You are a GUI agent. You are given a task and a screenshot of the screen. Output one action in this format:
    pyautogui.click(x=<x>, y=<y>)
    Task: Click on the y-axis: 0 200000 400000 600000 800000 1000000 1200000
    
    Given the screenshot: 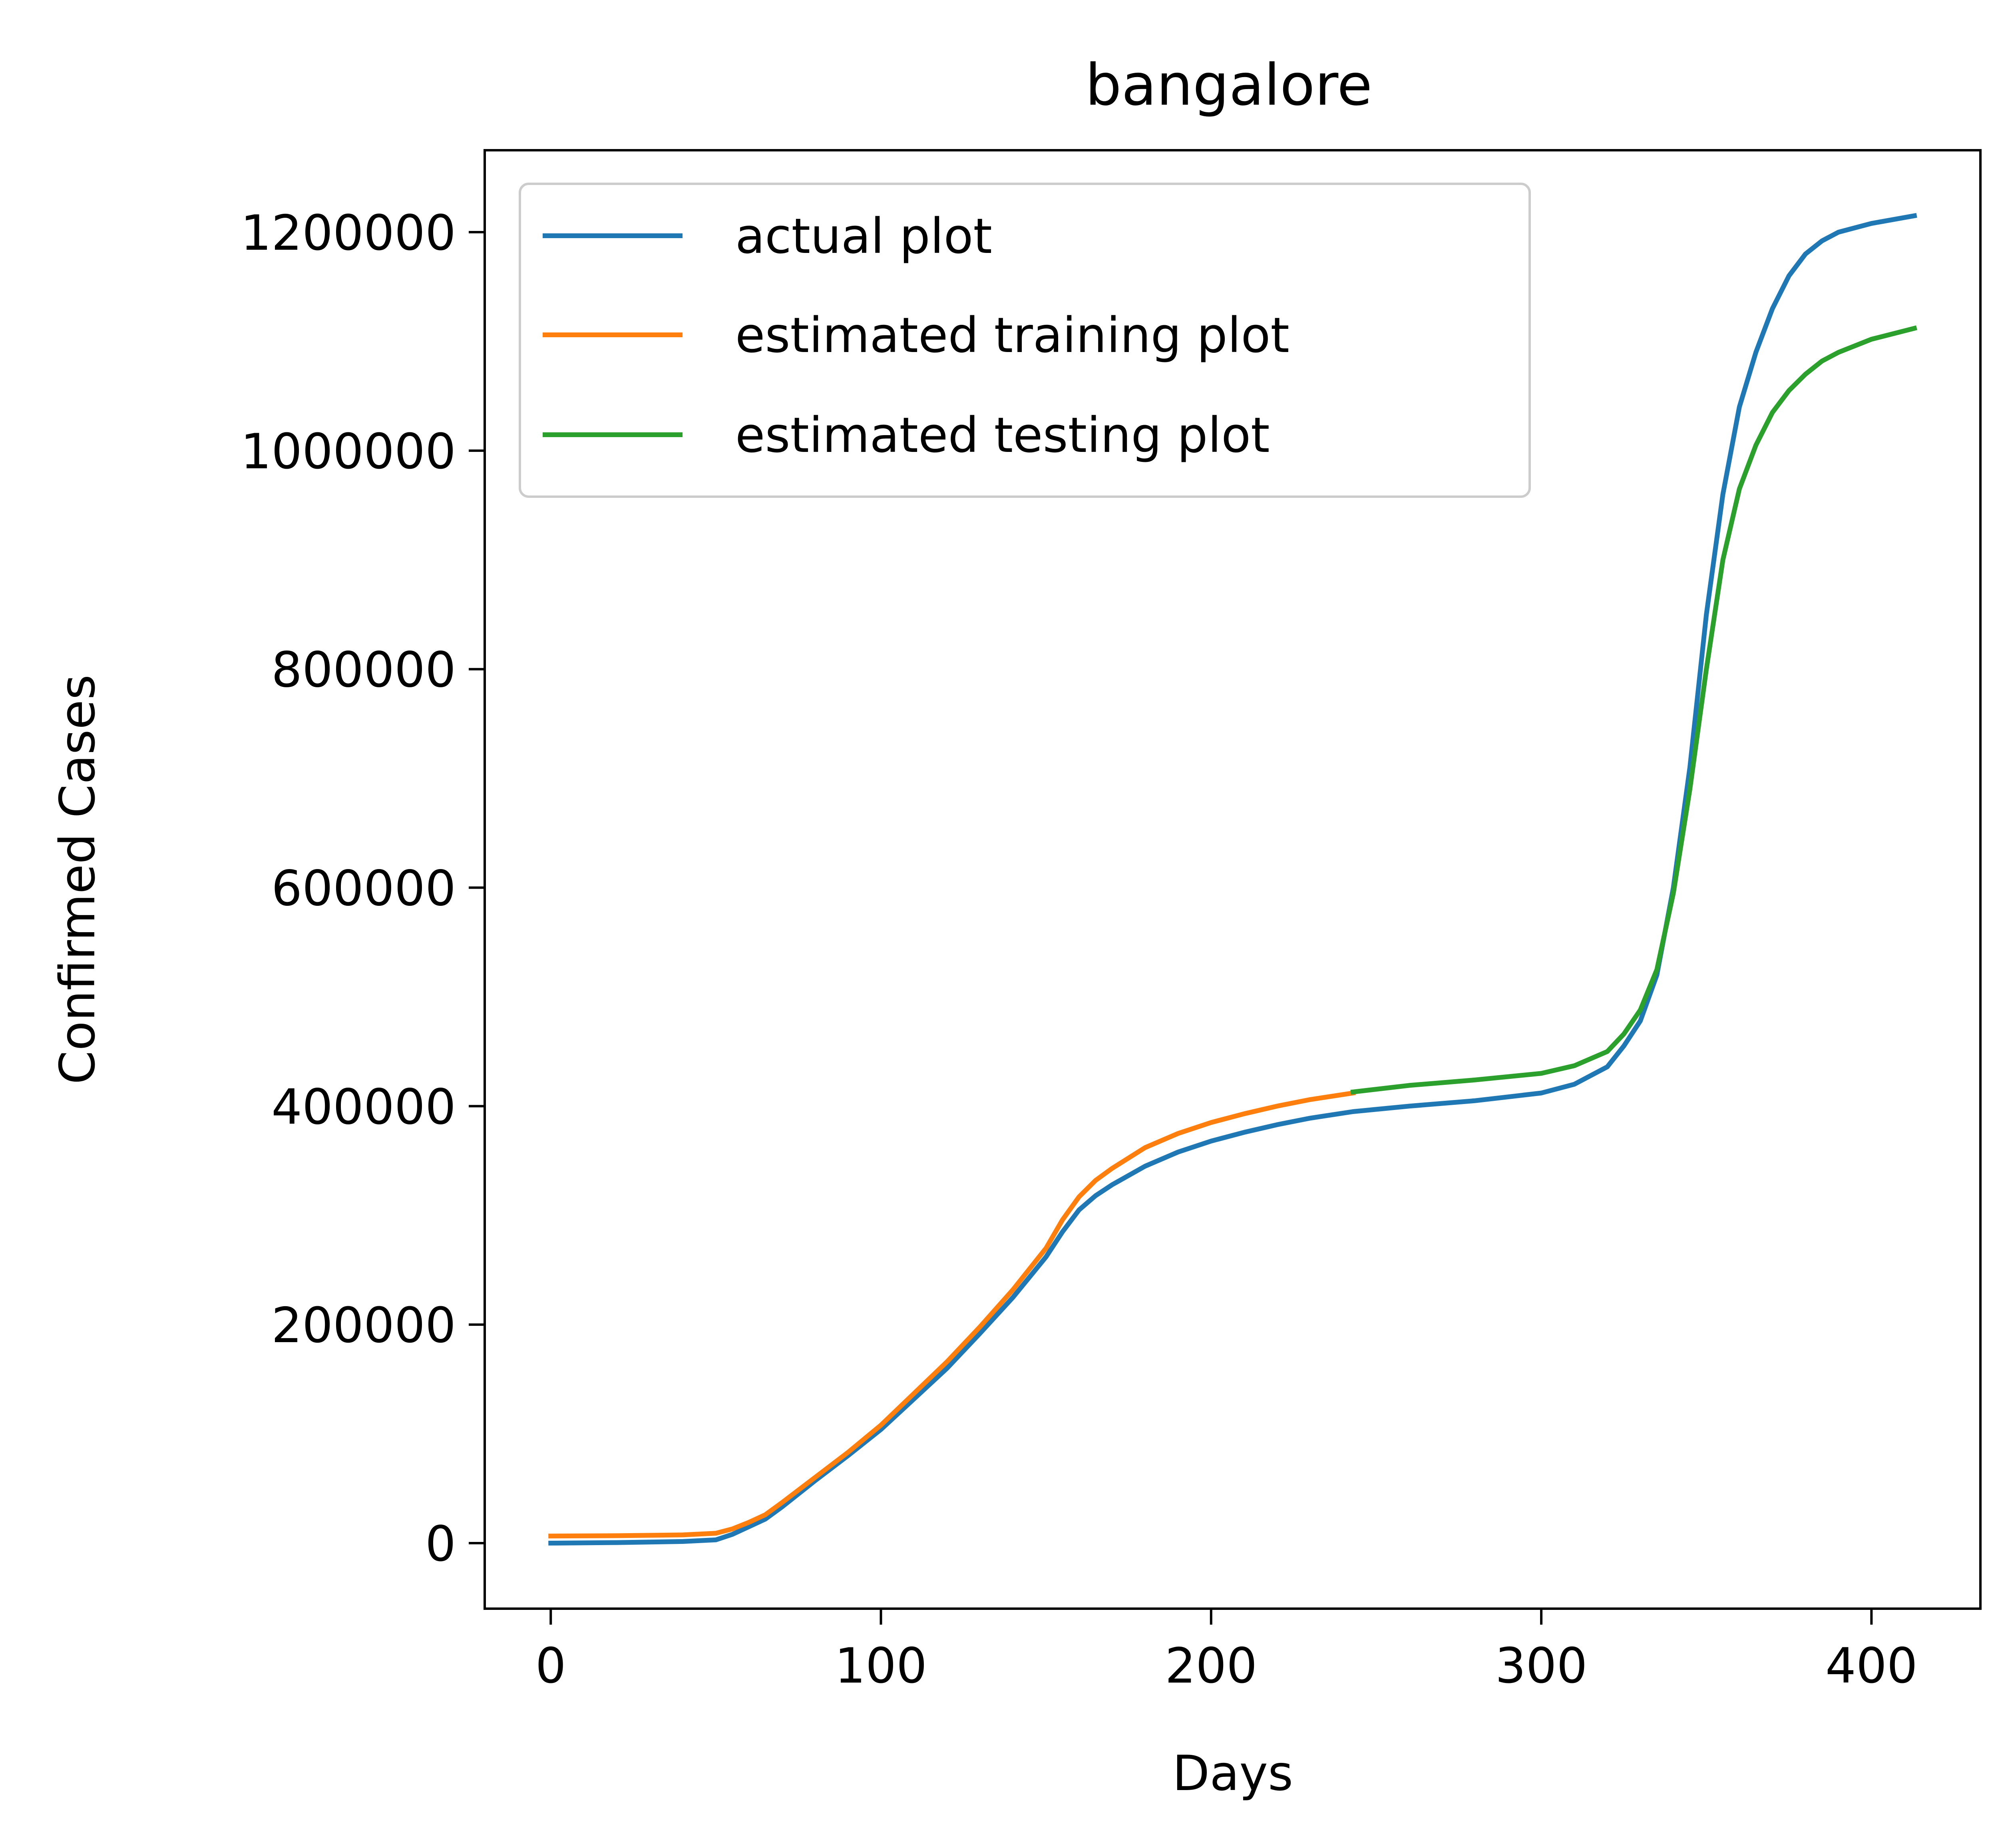 What is the action you would take?
    pyautogui.click(x=363, y=888)
    